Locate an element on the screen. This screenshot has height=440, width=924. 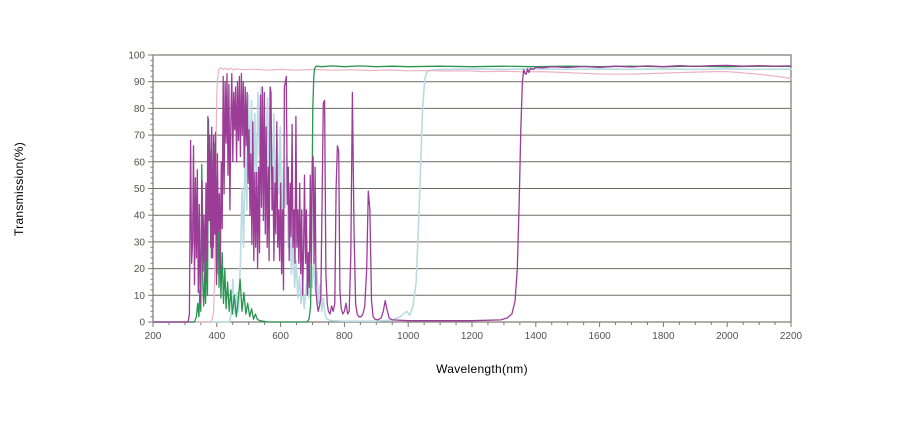
y-tick-label: 30 is located at coordinates (140, 242).